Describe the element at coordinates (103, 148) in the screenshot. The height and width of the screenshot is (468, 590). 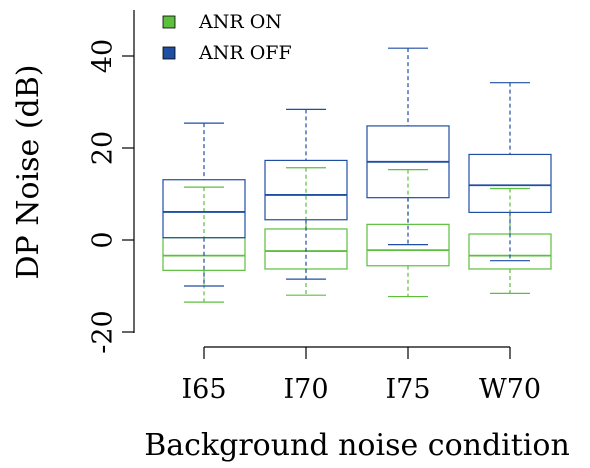
I see `y-tick-label: 20` at that location.